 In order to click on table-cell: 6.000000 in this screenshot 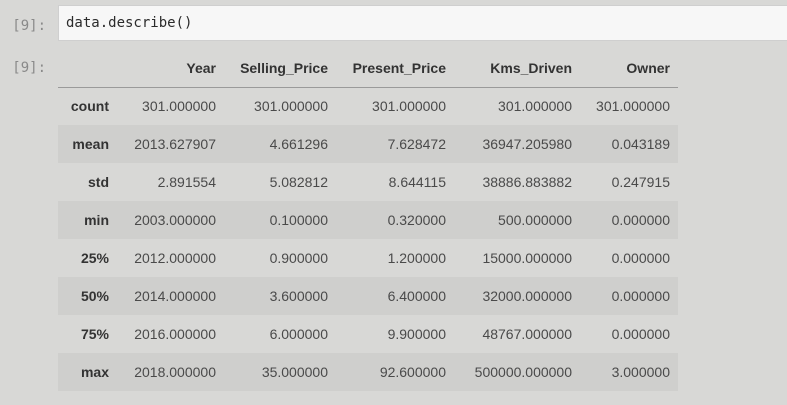, I will do `click(298, 334)`.